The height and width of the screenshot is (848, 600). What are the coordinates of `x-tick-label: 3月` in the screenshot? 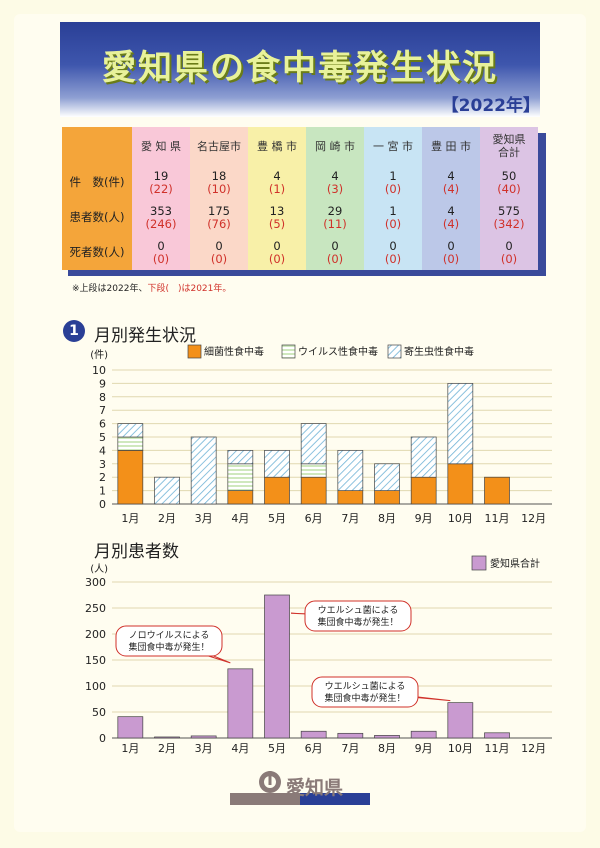 It's located at (204, 518).